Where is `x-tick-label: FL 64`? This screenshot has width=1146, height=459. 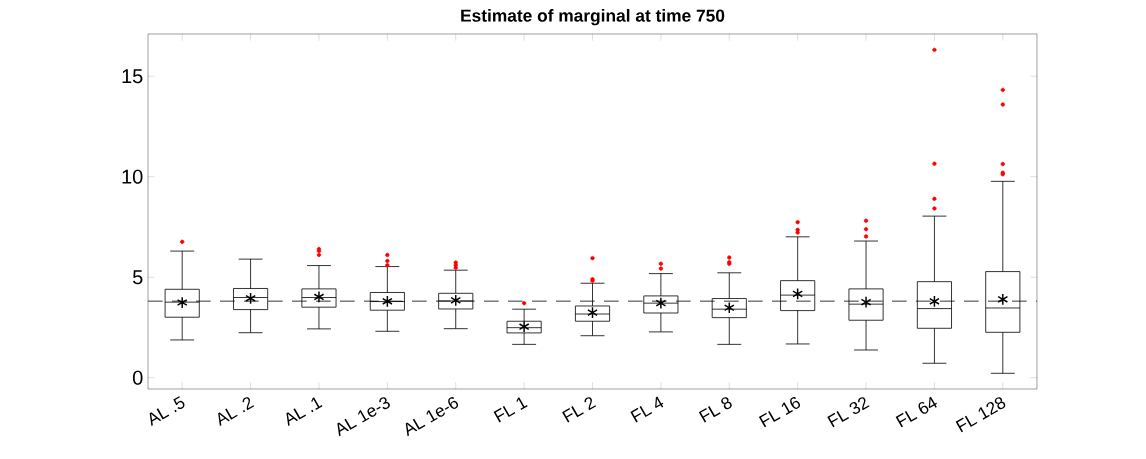 x-tick-label: FL 64 is located at coordinates (916, 412).